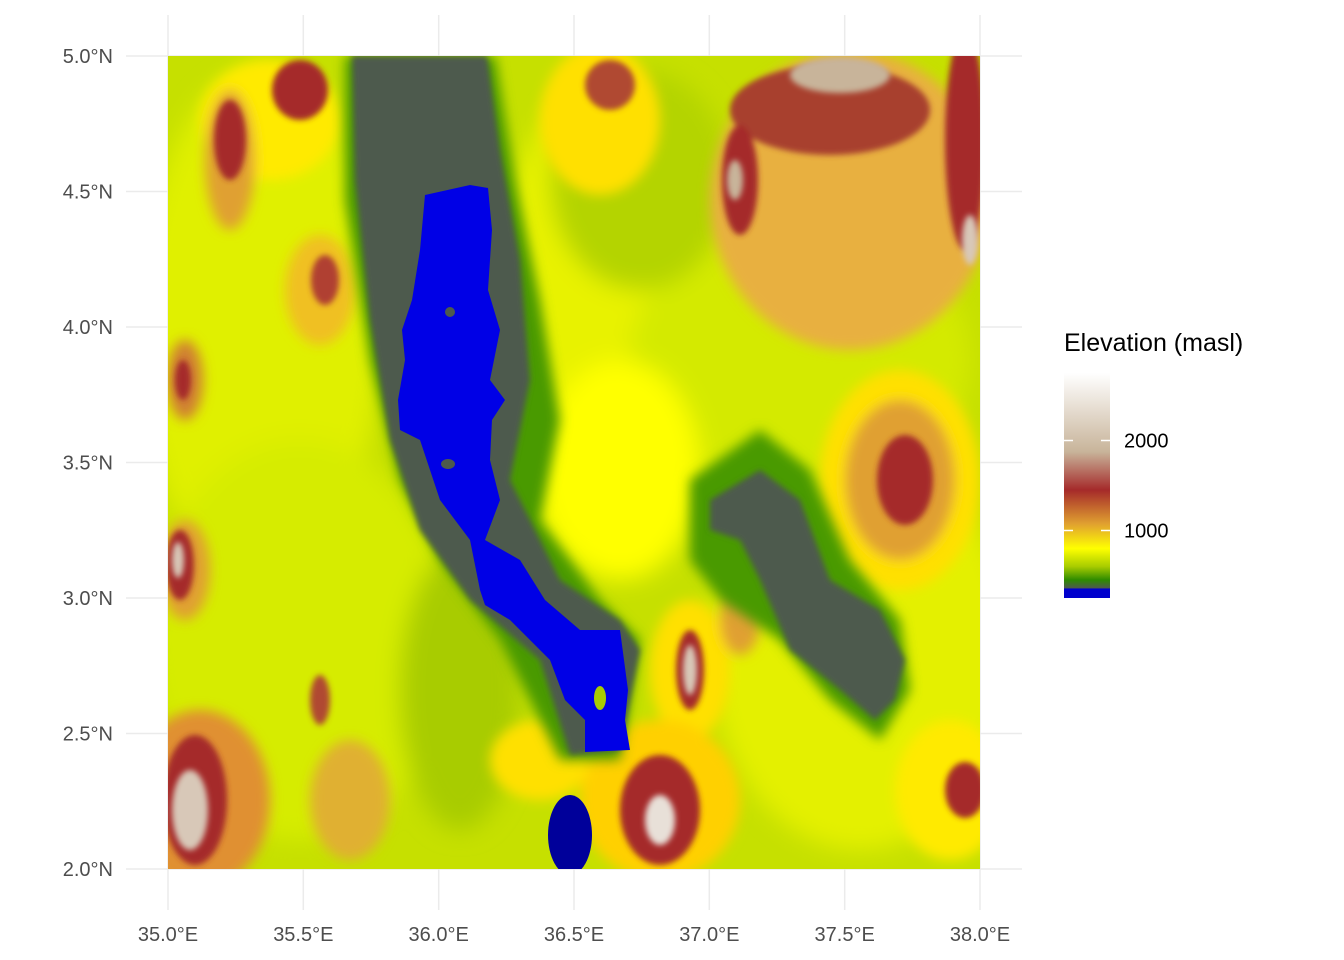 The height and width of the screenshot is (960, 1344). I want to click on x-tick-label: 35.5°E, so click(303, 935).